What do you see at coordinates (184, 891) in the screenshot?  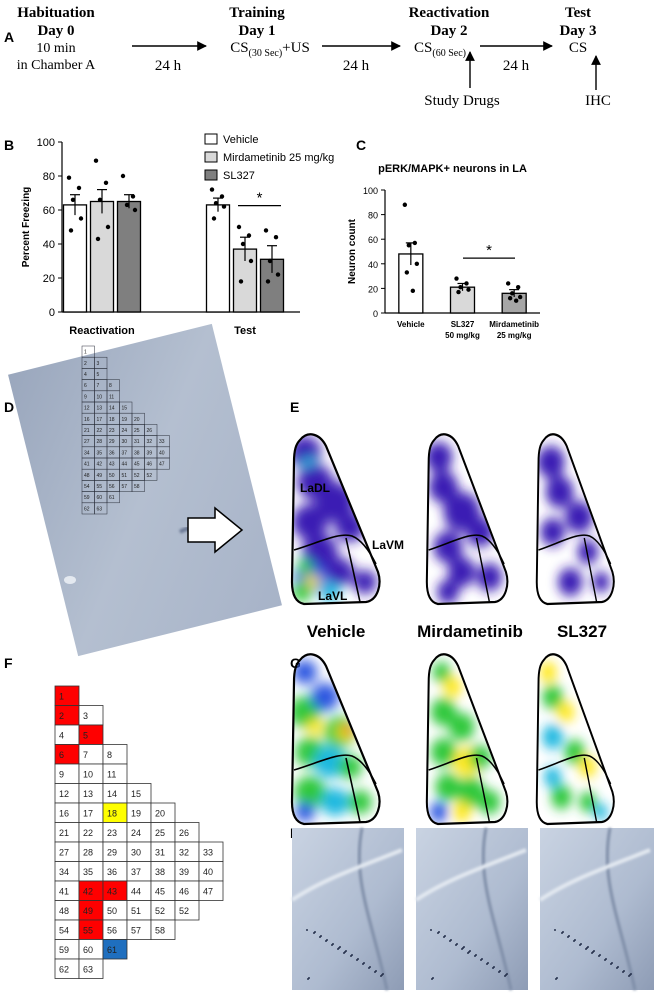 I see `grid-cell-label: 46` at bounding box center [184, 891].